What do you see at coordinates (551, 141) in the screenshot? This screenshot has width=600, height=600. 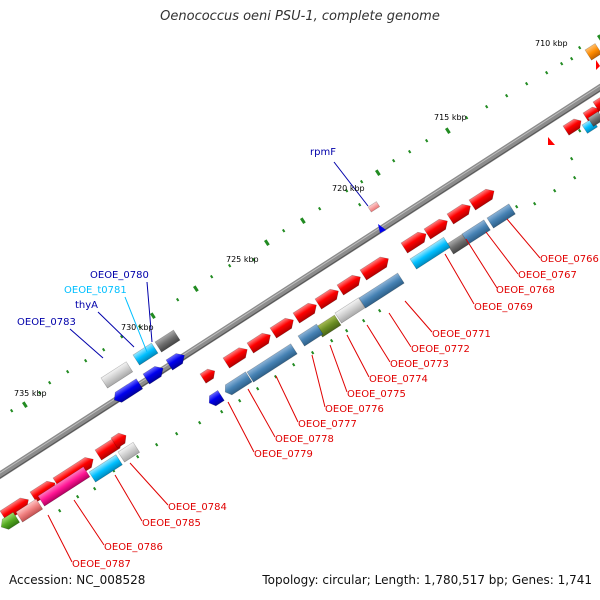 I see `strand-marker-red` at bounding box center [551, 141].